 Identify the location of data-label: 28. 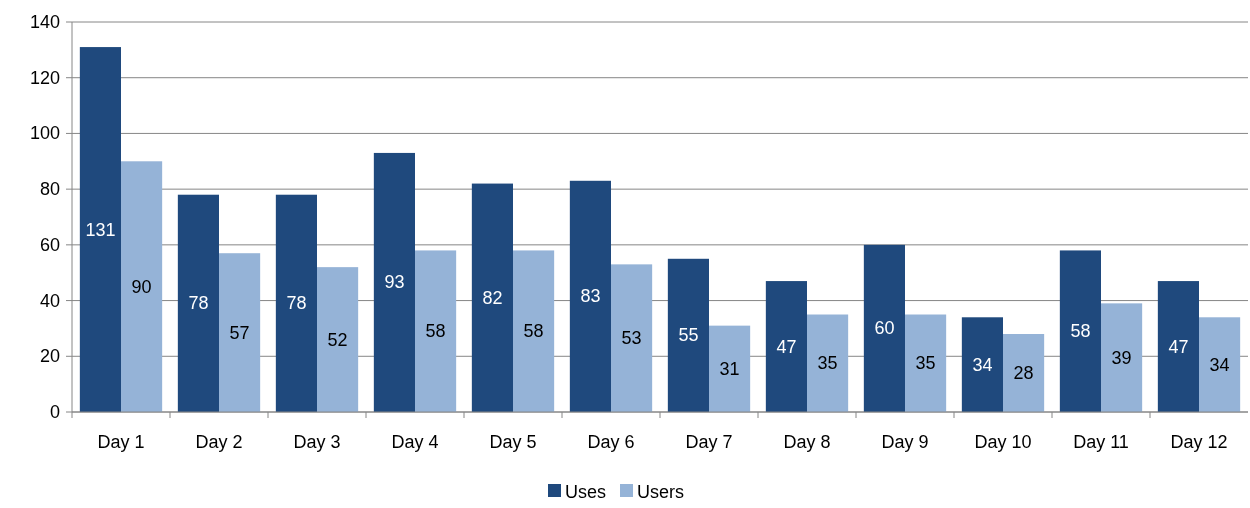
(1023, 373).